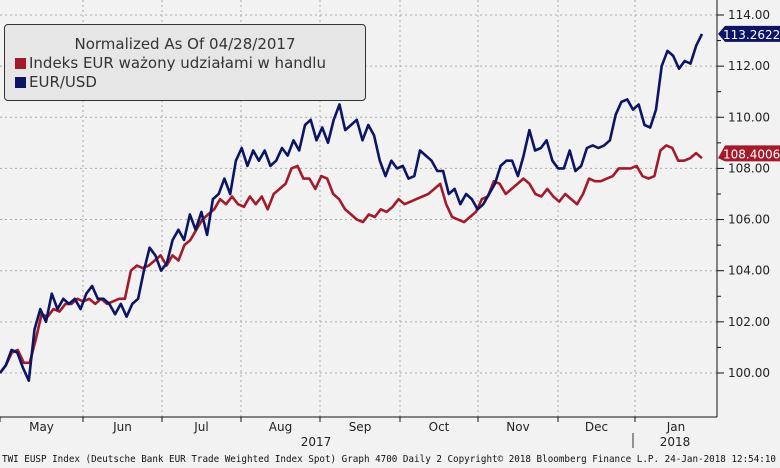 The image size is (780, 468). What do you see at coordinates (20, 63) in the screenshot?
I see `legend-swatch-red` at bounding box center [20, 63].